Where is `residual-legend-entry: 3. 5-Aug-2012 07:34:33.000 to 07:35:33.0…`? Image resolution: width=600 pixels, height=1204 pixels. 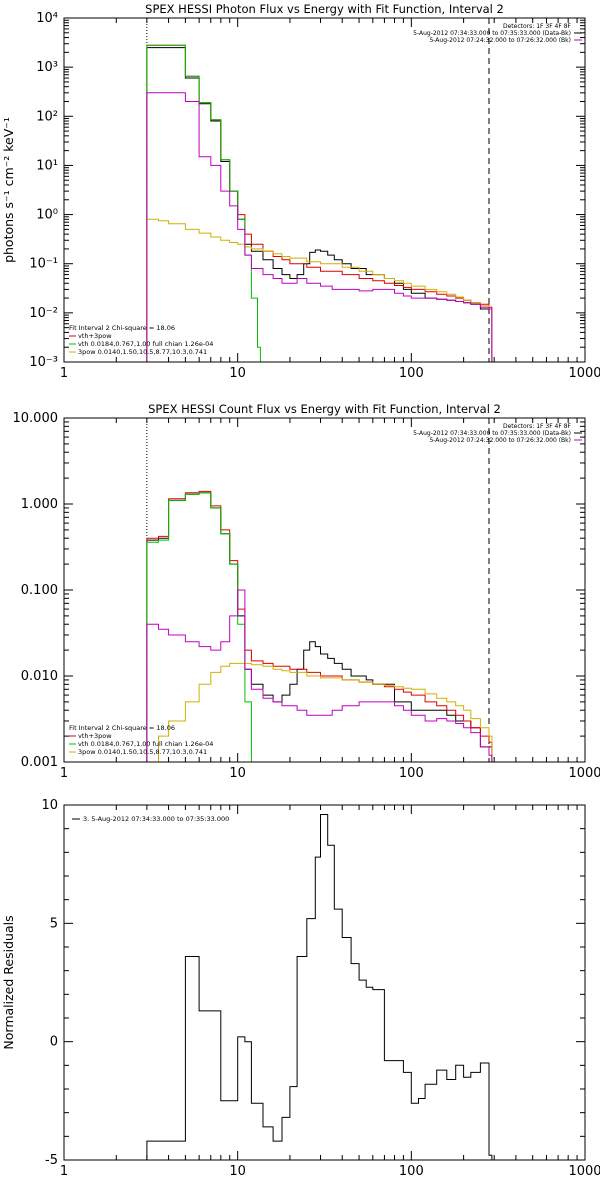 residual-legend-entry: 3. 5-Aug-2012 07:34:33.000 to 07:35:33.0… is located at coordinates (156, 819).